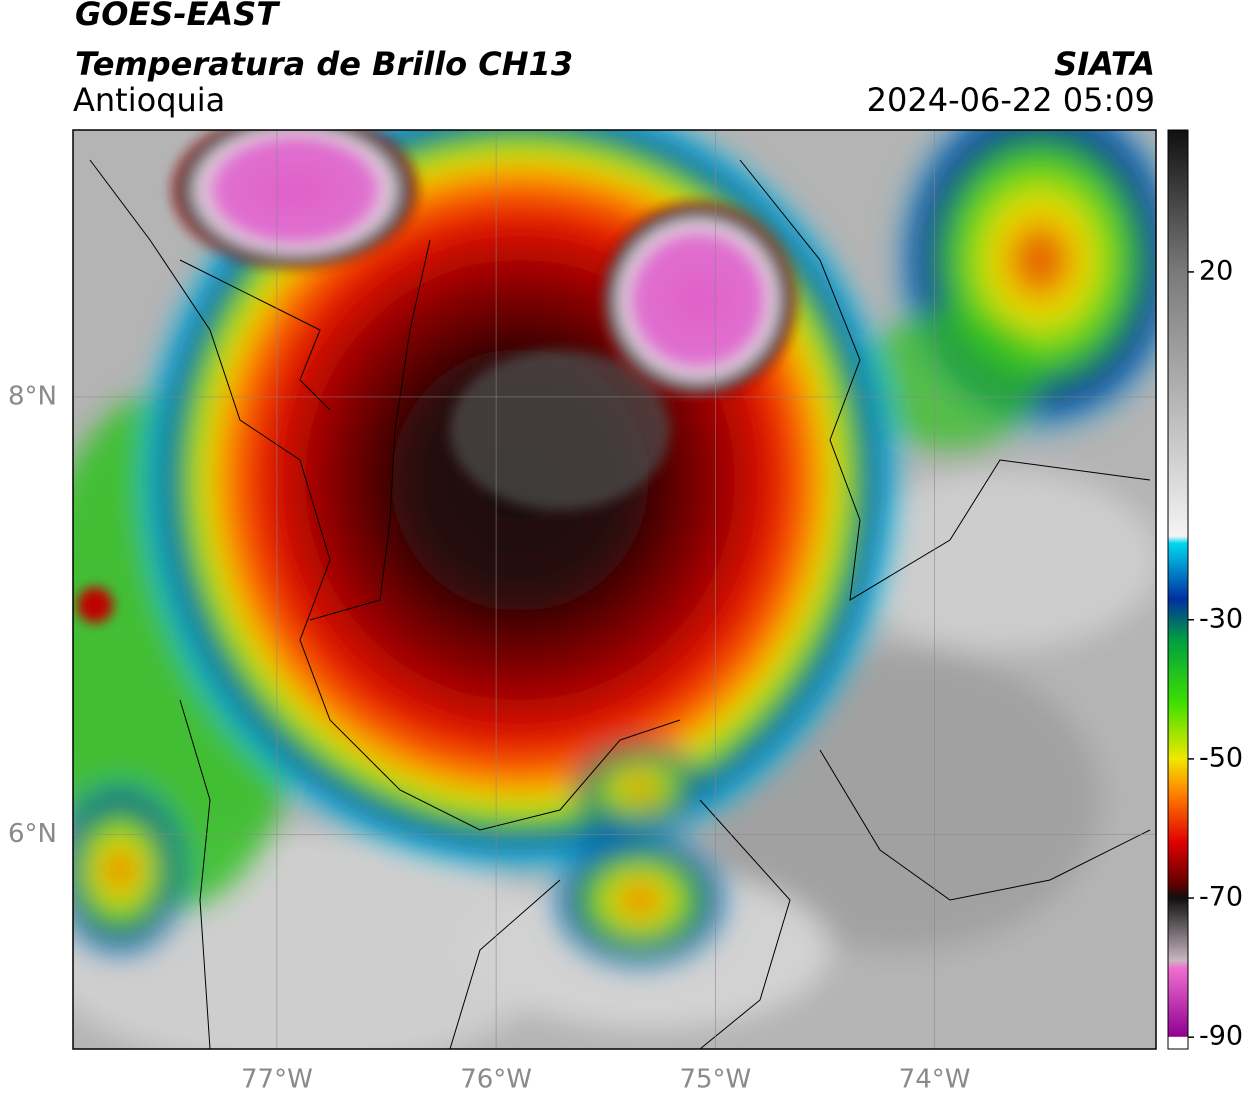  I want to click on subtitle: Temperatura de Brillo CH13, so click(324, 64).